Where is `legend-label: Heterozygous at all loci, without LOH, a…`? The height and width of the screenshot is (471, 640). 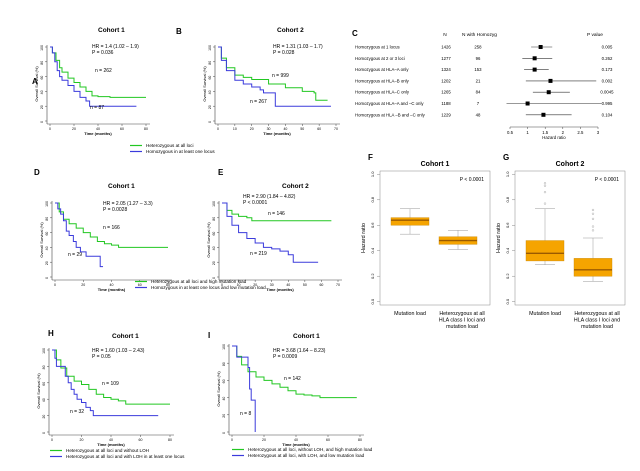 legend-label: Heterozygous at all loci, without LOH, a… is located at coordinates (310, 449).